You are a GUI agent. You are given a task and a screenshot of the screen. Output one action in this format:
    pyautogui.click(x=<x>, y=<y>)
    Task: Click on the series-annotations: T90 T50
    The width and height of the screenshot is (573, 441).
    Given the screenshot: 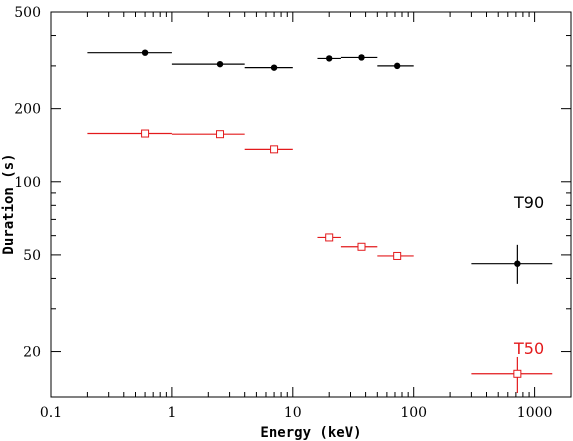 What is the action you would take?
    pyautogui.click(x=528, y=275)
    